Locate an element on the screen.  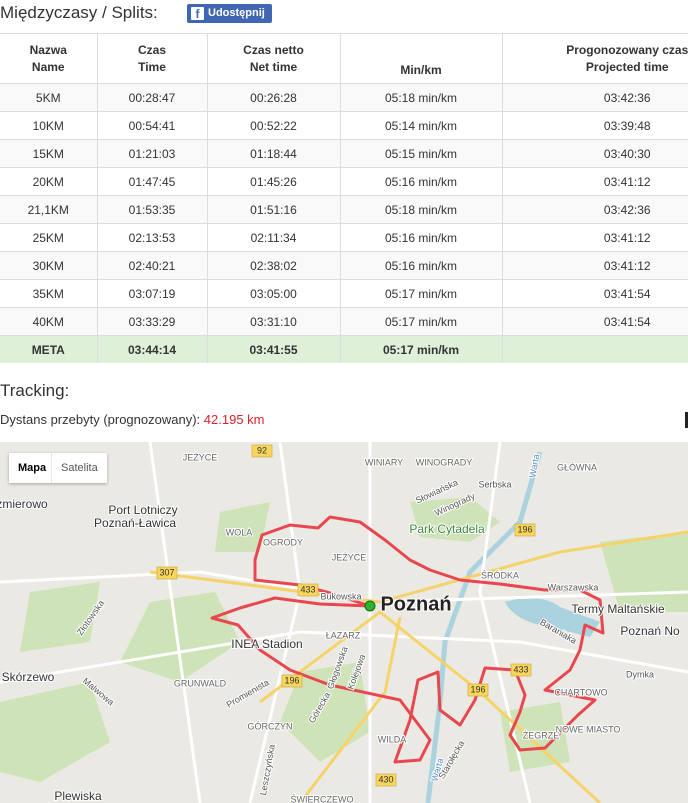
cell: 05:14 min/km is located at coordinates (420, 125).